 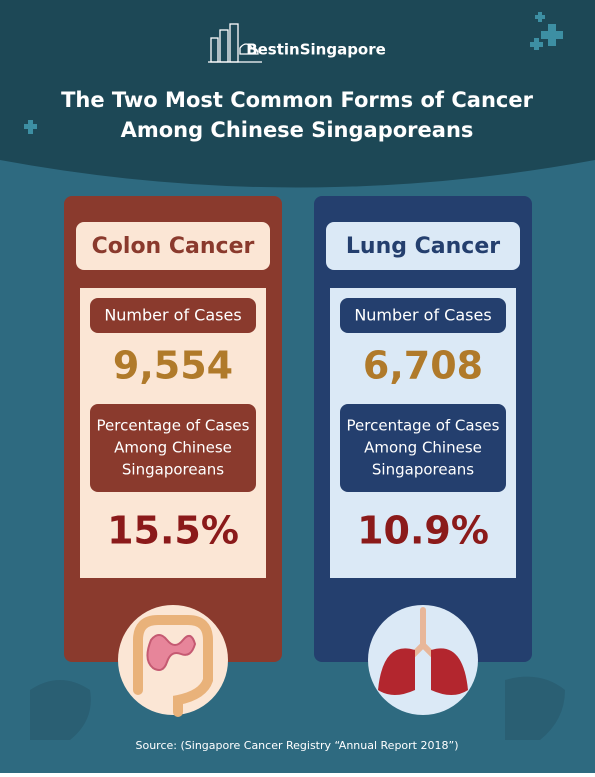 What do you see at coordinates (297, 130) in the screenshot?
I see `title: Among Chinese Singaporeans` at bounding box center [297, 130].